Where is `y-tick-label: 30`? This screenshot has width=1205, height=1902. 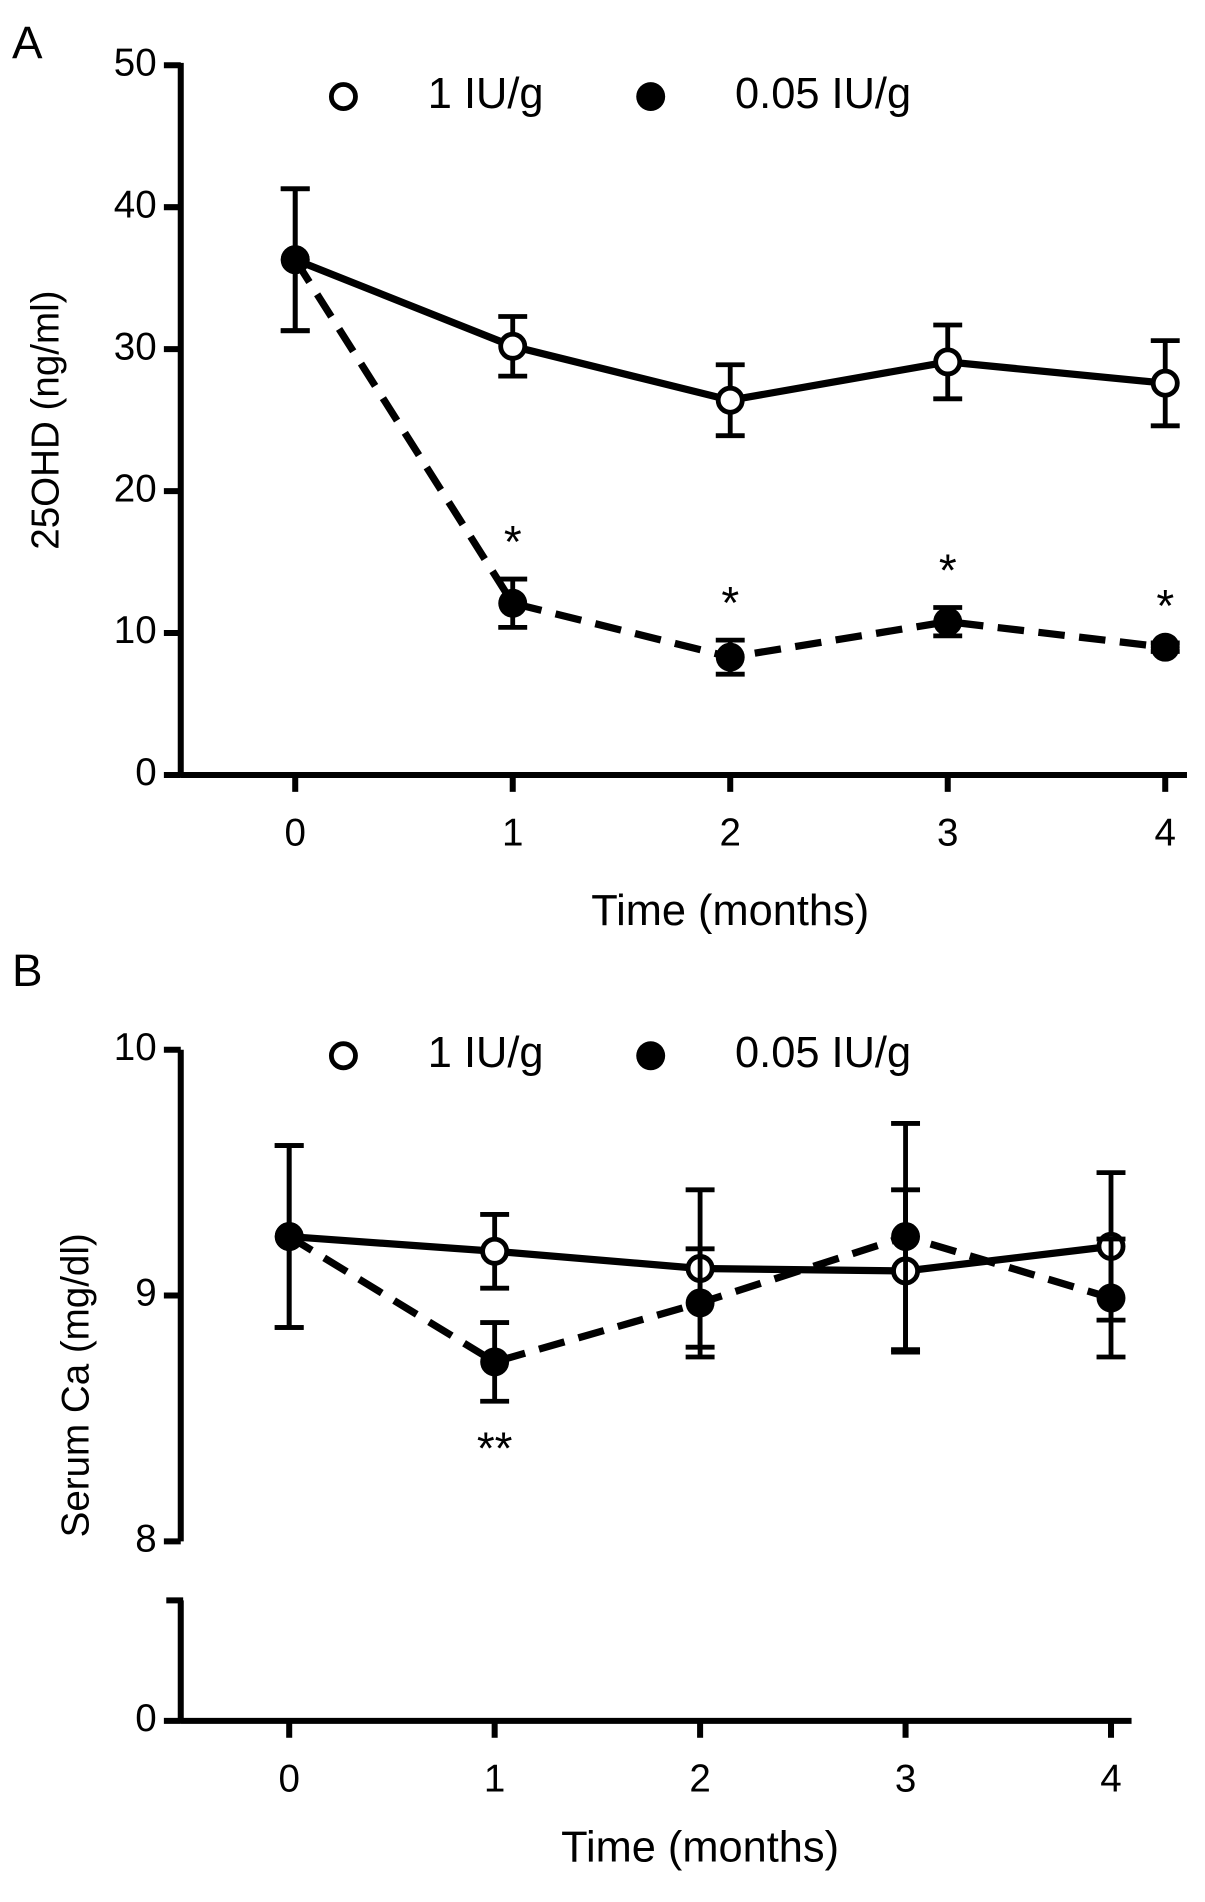 y-tick-label: 30 is located at coordinates (135, 346).